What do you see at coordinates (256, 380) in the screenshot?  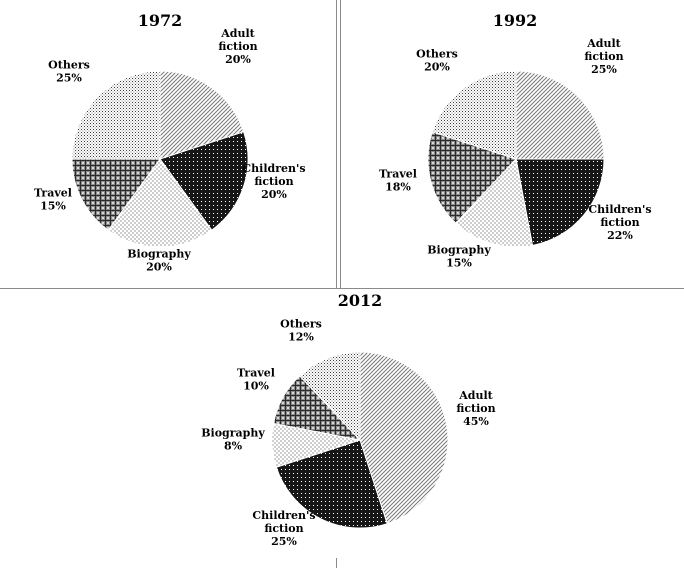 I see `slice-label-travel: Travel 10%` at bounding box center [256, 380].